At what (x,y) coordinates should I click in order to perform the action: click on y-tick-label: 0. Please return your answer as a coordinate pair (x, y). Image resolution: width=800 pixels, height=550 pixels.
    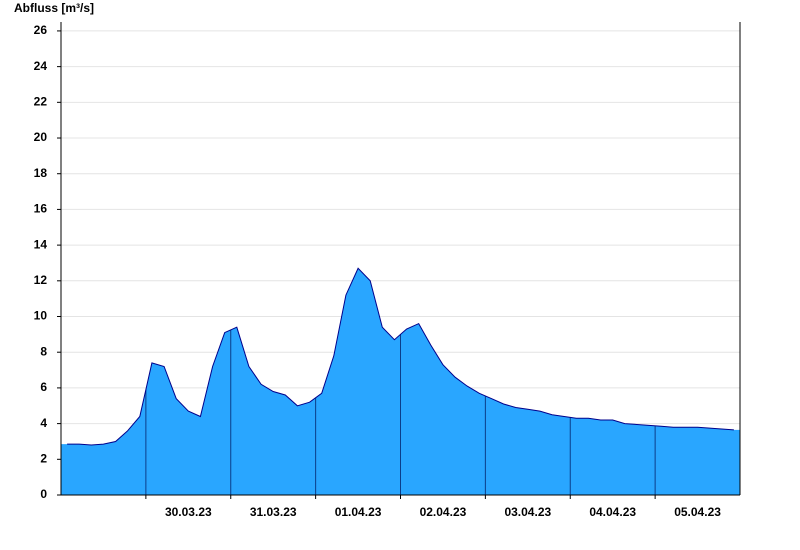
    Looking at the image, I should click on (43, 494).